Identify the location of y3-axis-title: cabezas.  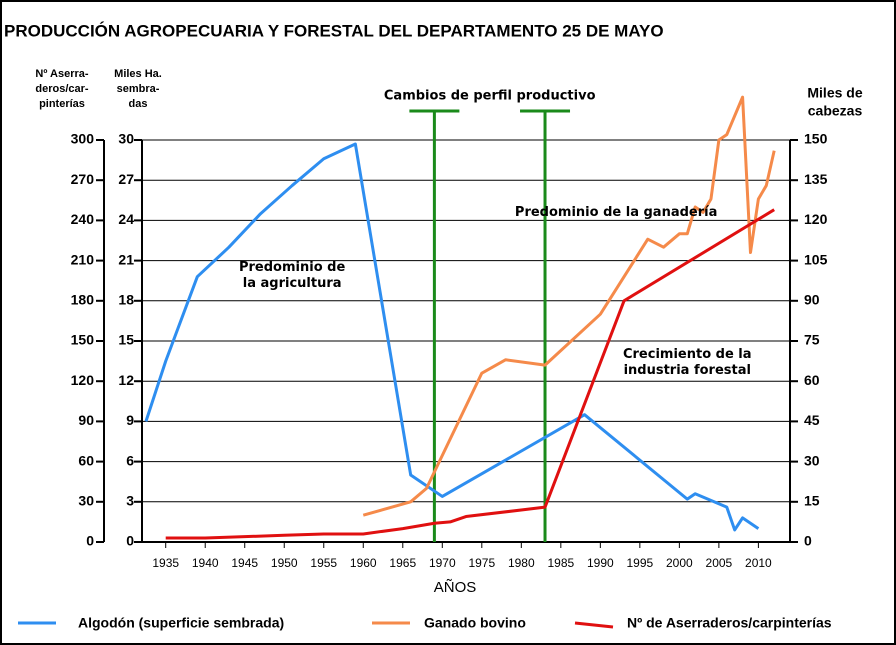
(835, 111).